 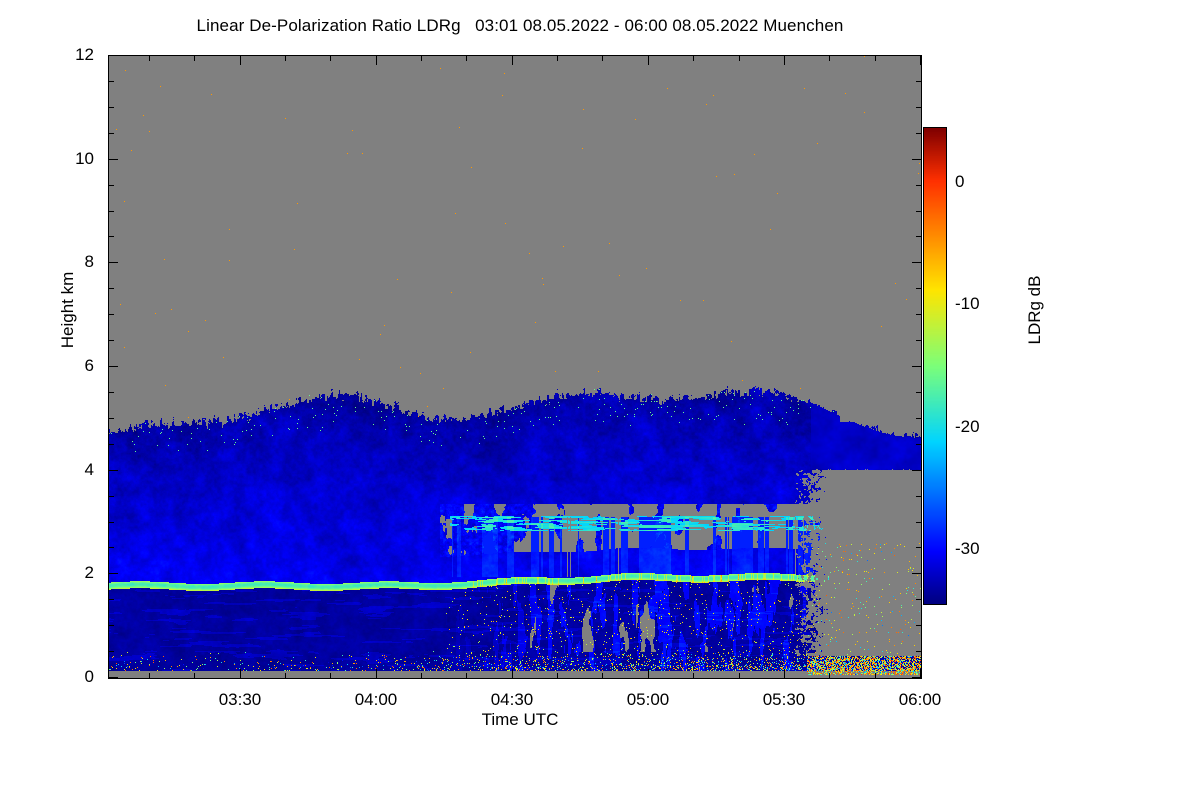 I want to click on colorbar-tick-label: -30, so click(x=967, y=548).